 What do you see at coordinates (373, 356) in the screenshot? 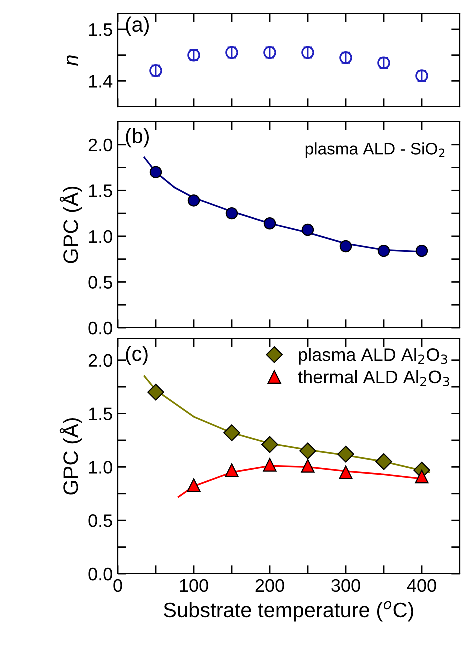
I see `legend-label: plasma ALD Al$_{2}$O$_{3}$` at bounding box center [373, 356].